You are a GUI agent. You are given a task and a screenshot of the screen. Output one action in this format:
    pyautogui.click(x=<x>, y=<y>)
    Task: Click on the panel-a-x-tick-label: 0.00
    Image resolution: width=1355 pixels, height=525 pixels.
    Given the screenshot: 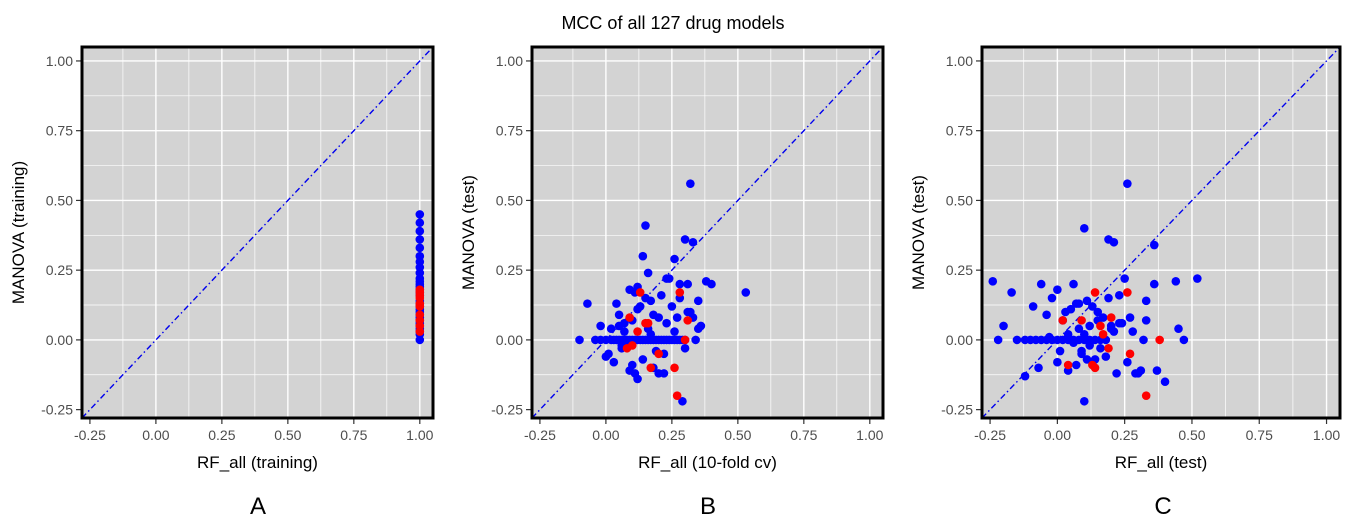 What is the action you would take?
    pyautogui.click(x=155, y=435)
    